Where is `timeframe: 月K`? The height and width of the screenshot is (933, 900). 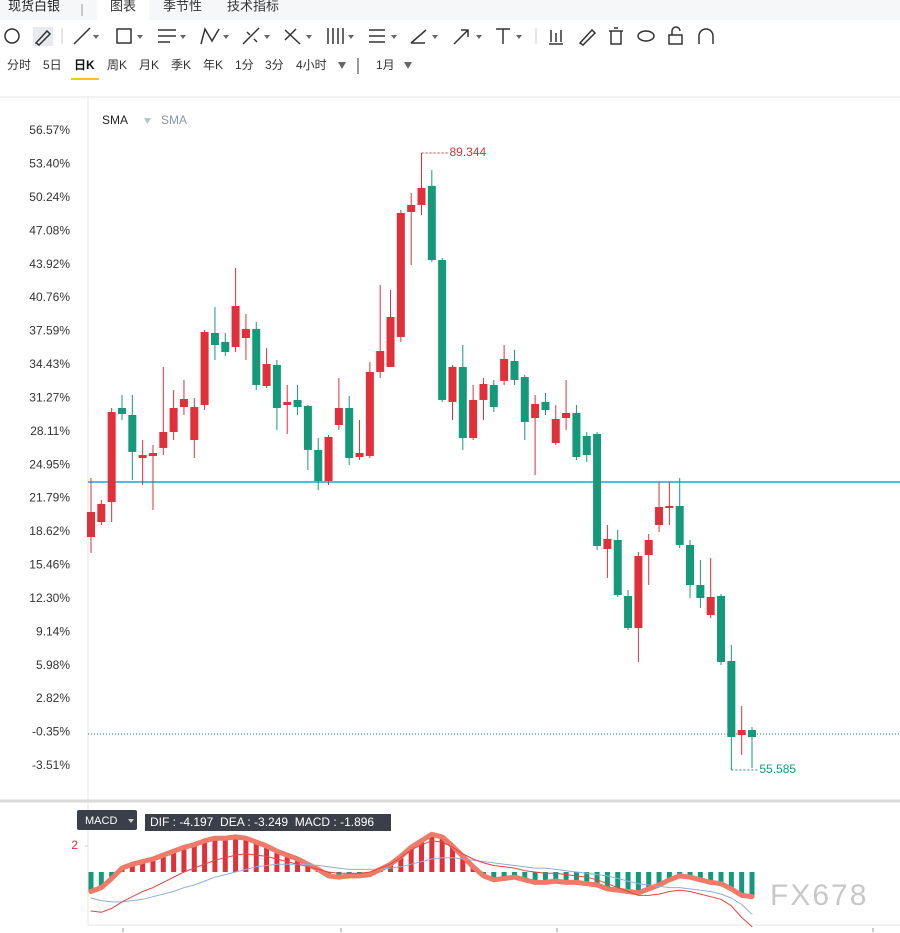
timeframe: 月K is located at coordinates (149, 65).